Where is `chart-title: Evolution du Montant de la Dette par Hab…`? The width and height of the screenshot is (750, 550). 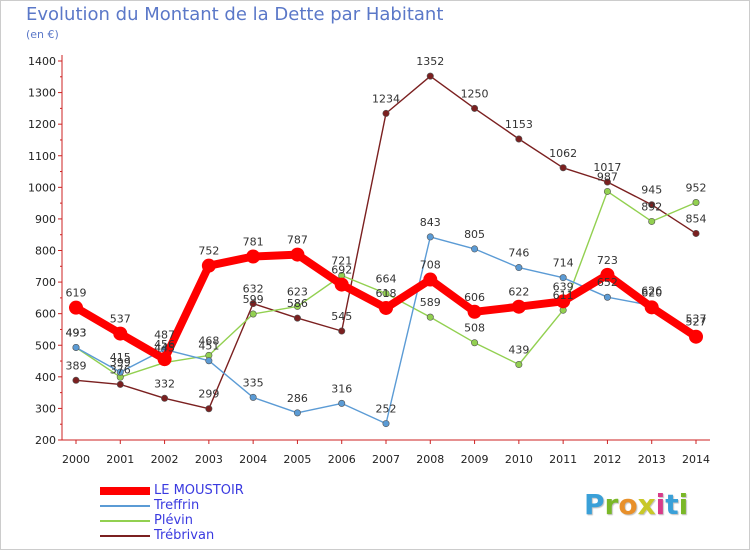
chart-title: Evolution du Montant de la Dette par Hab… is located at coordinates (235, 14).